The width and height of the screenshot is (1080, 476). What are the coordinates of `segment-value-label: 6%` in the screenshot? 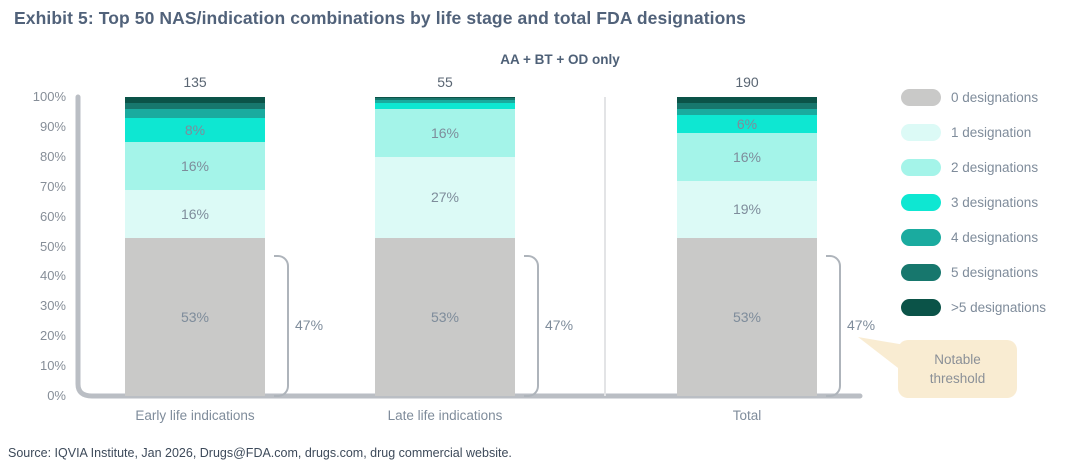 It's located at (747, 123).